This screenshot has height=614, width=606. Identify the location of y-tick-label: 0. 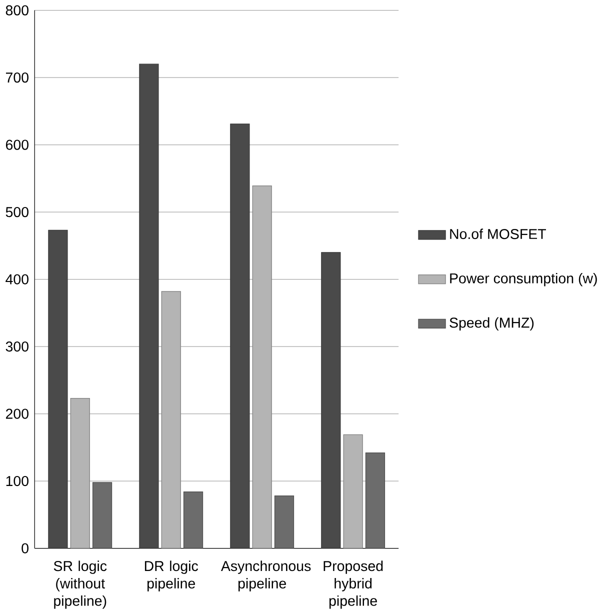
(25, 548).